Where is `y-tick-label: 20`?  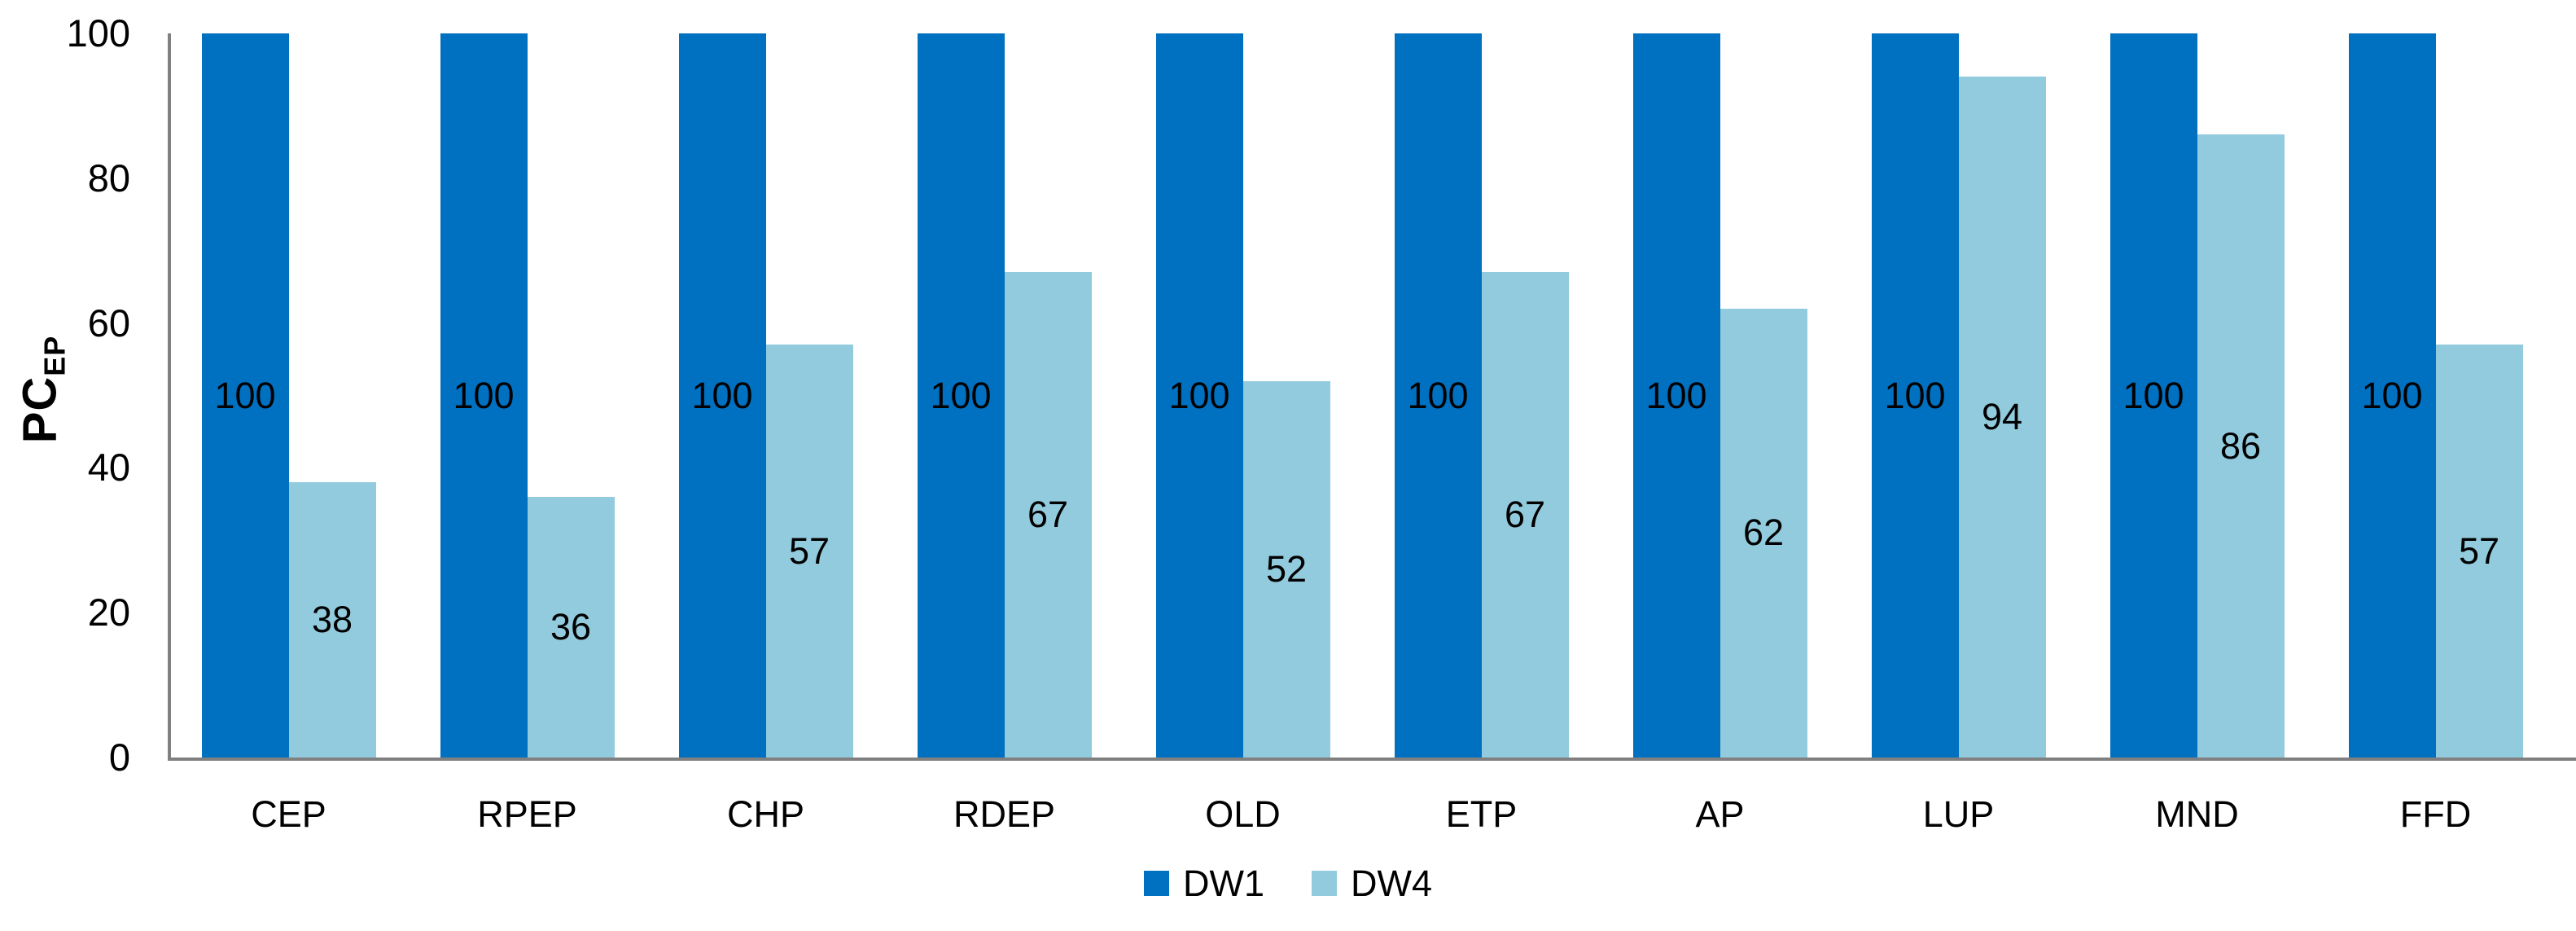
y-tick-label: 20 is located at coordinates (108, 613).